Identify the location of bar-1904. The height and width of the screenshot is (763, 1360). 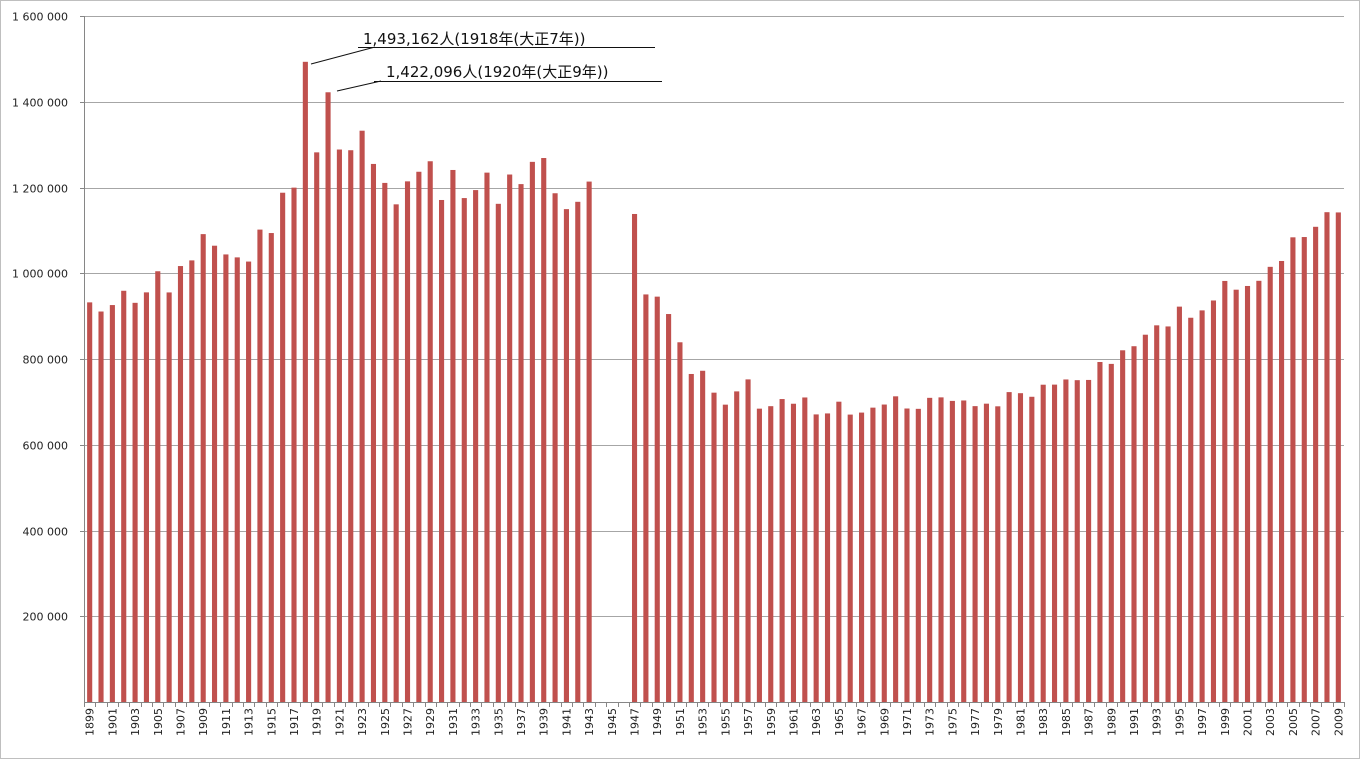
(146, 497).